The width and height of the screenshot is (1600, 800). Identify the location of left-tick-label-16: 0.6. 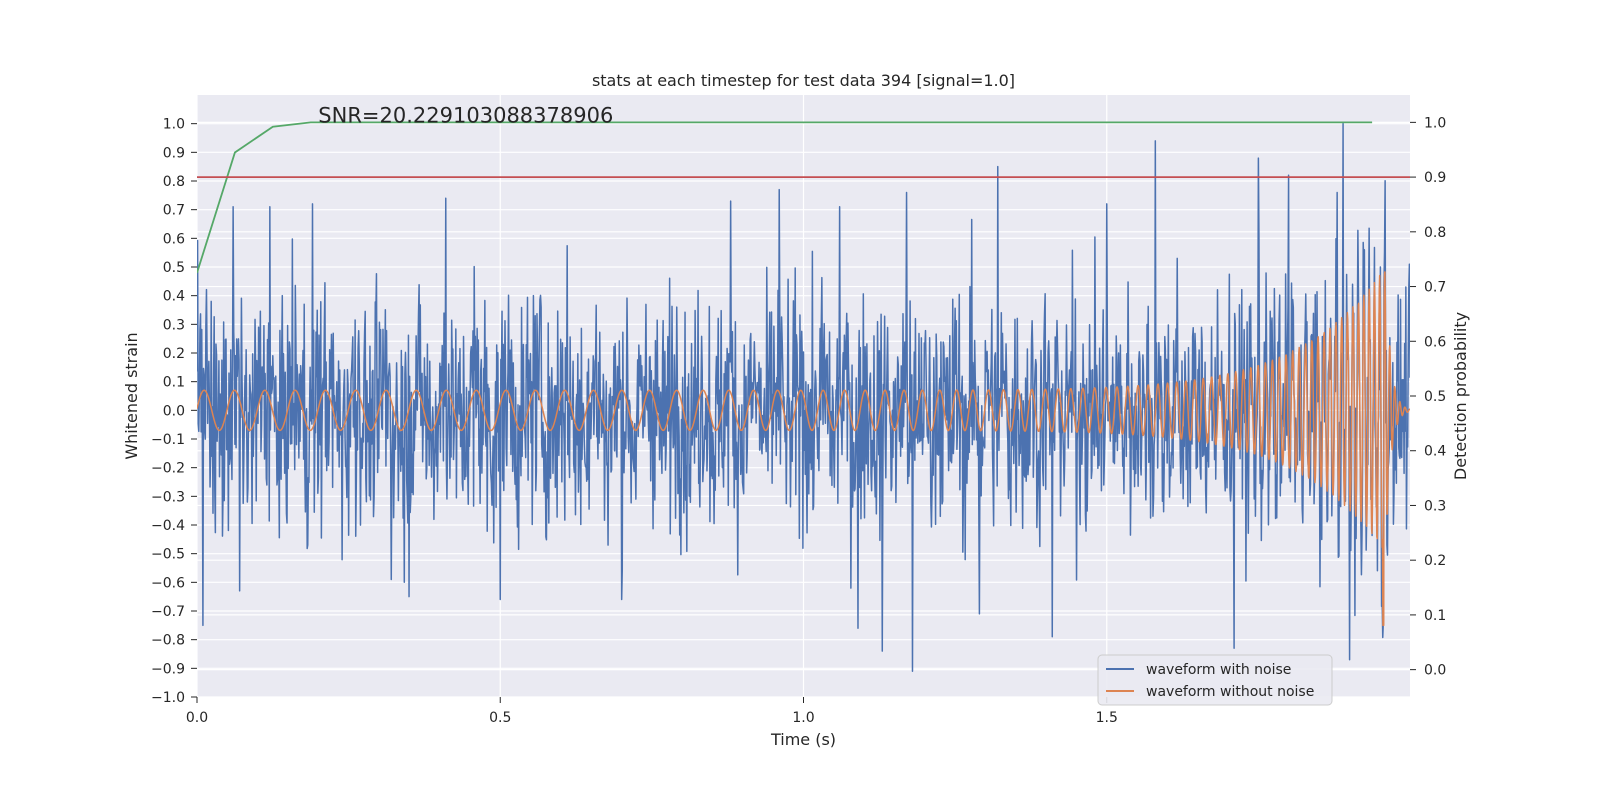
(174, 239).